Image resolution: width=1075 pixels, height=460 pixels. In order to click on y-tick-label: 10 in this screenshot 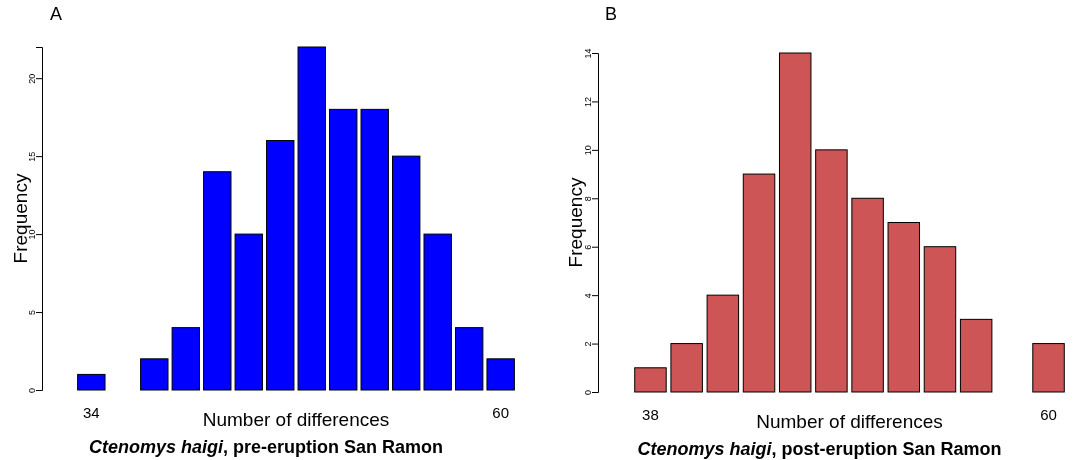, I will do `click(587, 150)`.